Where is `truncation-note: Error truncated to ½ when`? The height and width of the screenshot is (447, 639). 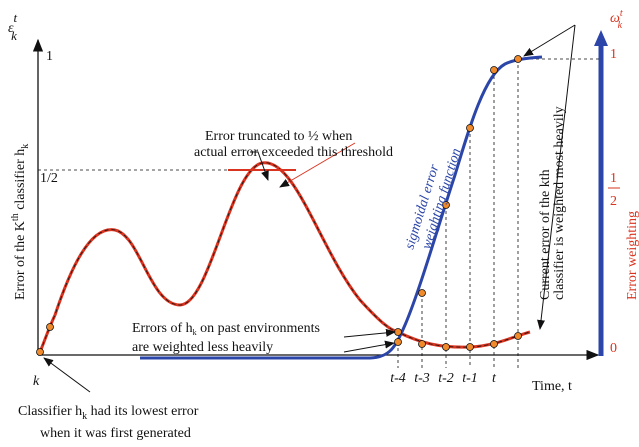 truncation-note: Error truncated to ½ when is located at coordinates (278, 136).